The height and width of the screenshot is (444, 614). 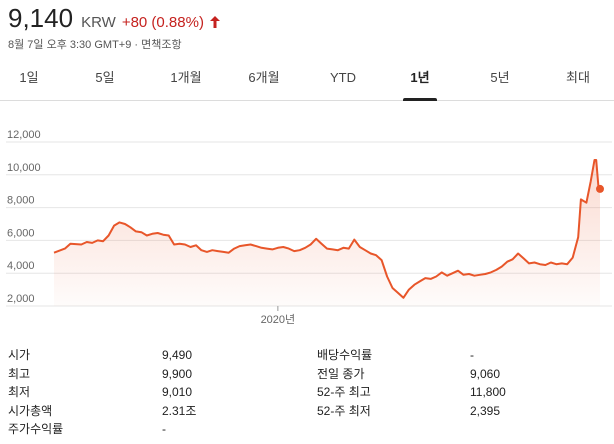 I want to click on y-tick-label-1: 10,000, so click(x=24, y=168).